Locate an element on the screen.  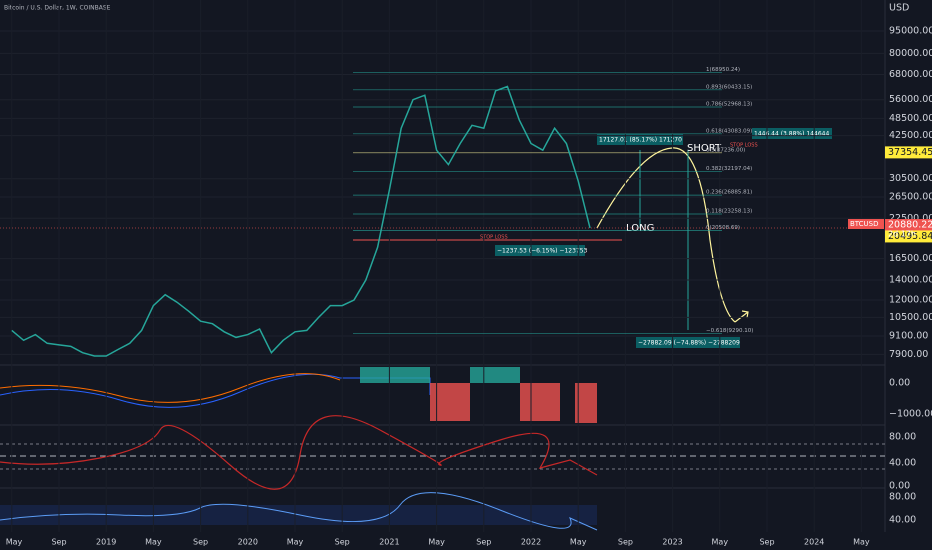
y-tick-label: 12000.00 is located at coordinates (910, 300).